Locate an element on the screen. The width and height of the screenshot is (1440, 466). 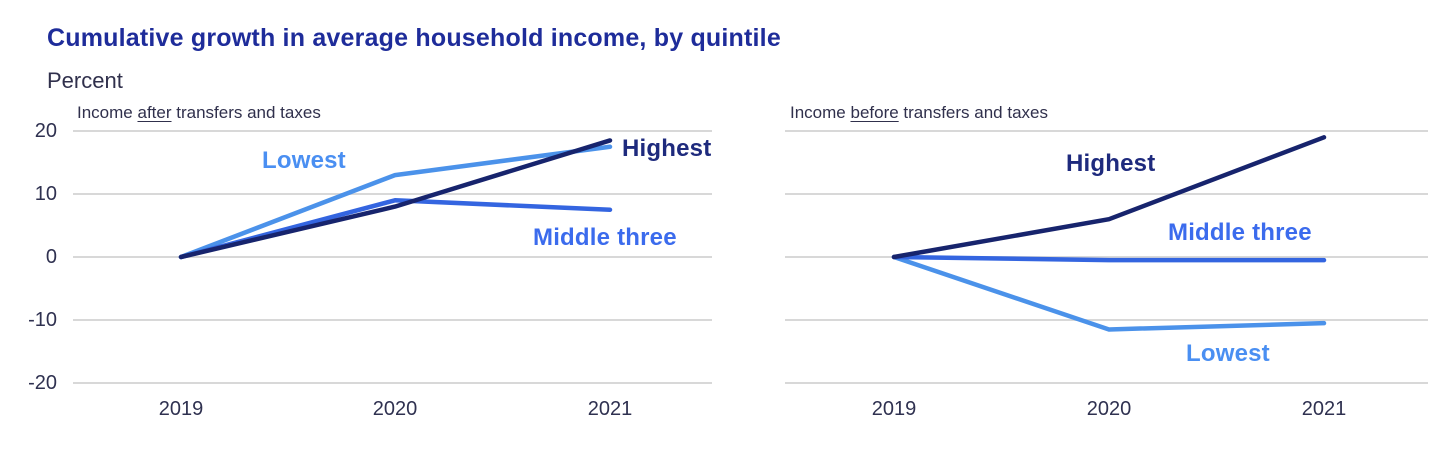
right-x-tick-2020: 2020 is located at coordinates (1109, 409).